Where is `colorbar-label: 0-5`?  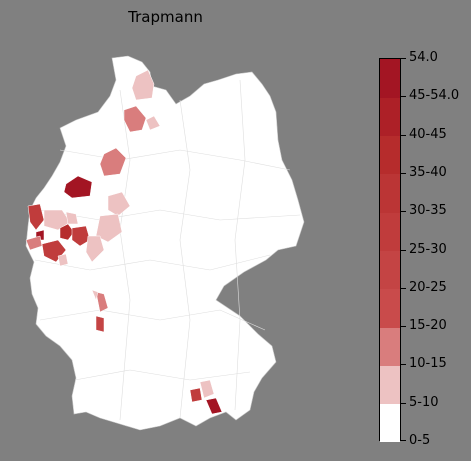 colorbar-label: 0-5 is located at coordinates (420, 440).